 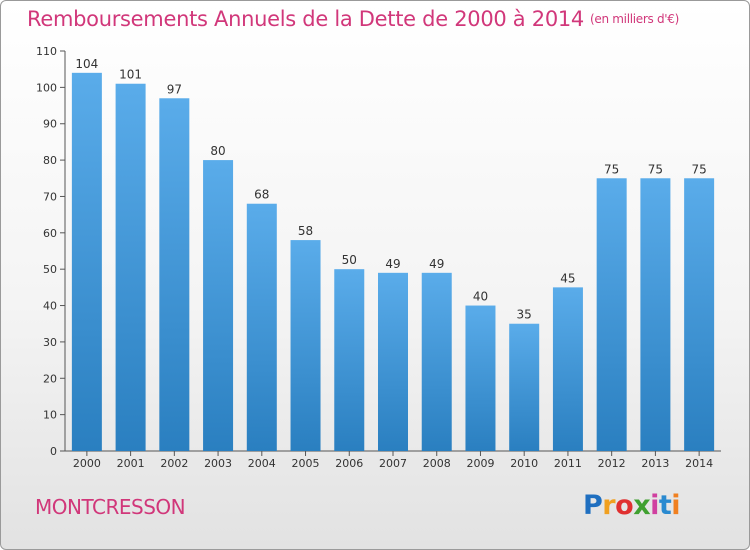 I want to click on logo-letter: t, so click(x=665, y=505).